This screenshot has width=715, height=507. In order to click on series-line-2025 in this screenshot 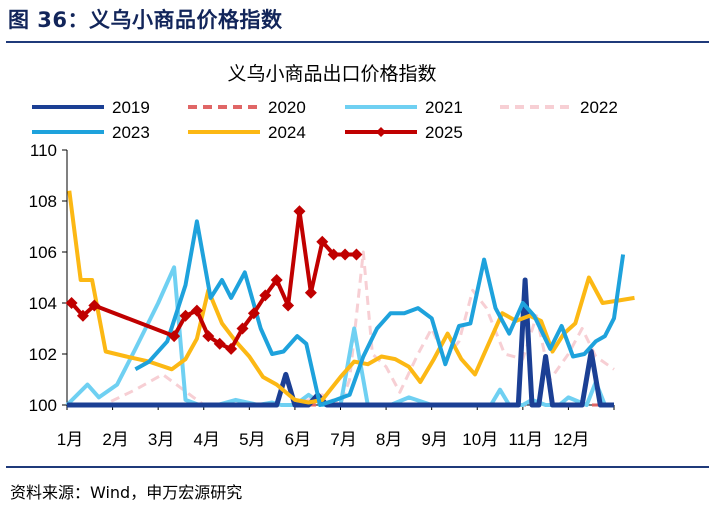, I will do `click(213, 280)`.